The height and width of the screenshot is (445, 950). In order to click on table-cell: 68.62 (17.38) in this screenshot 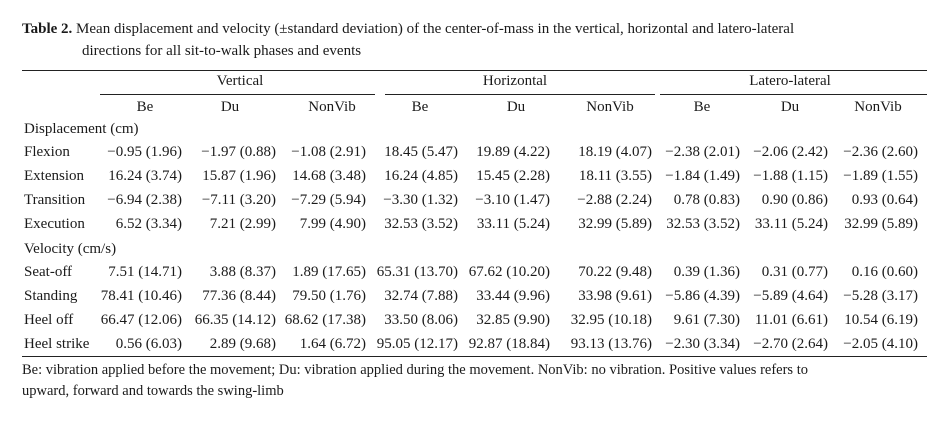, I will do `click(325, 320)`.